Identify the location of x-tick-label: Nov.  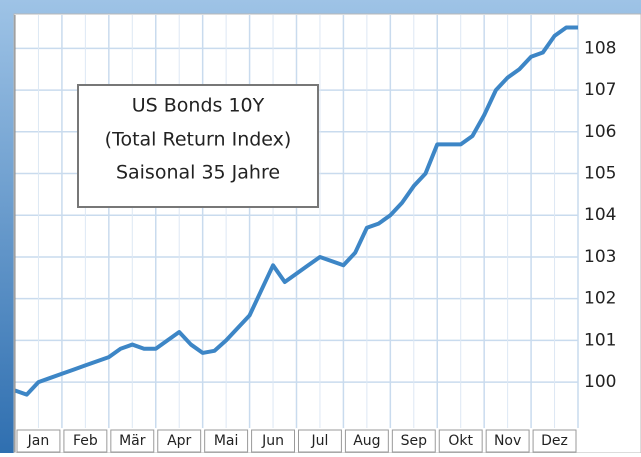
(507, 441).